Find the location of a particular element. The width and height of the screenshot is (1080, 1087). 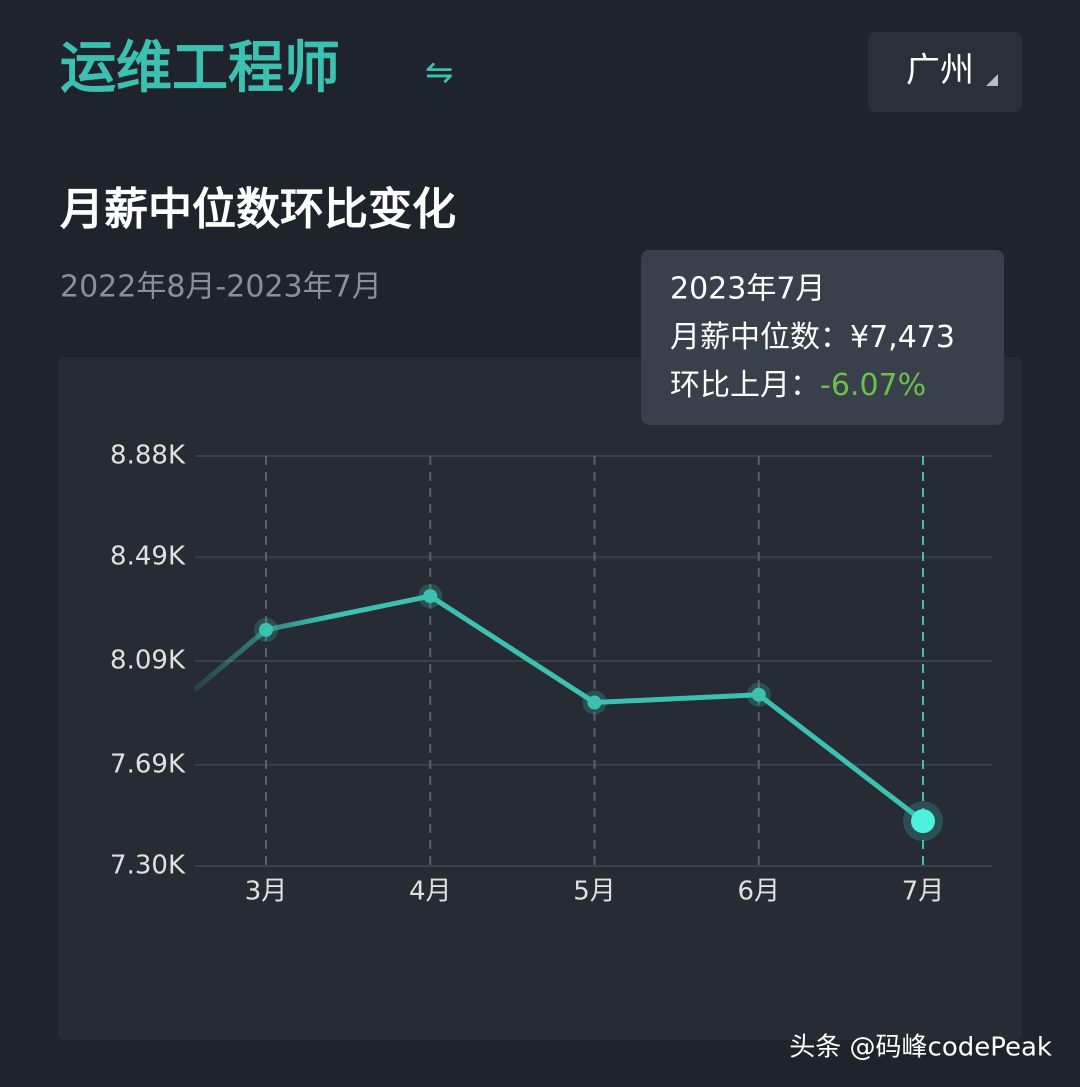

x-tick-label: 6月 is located at coordinates (758, 892).